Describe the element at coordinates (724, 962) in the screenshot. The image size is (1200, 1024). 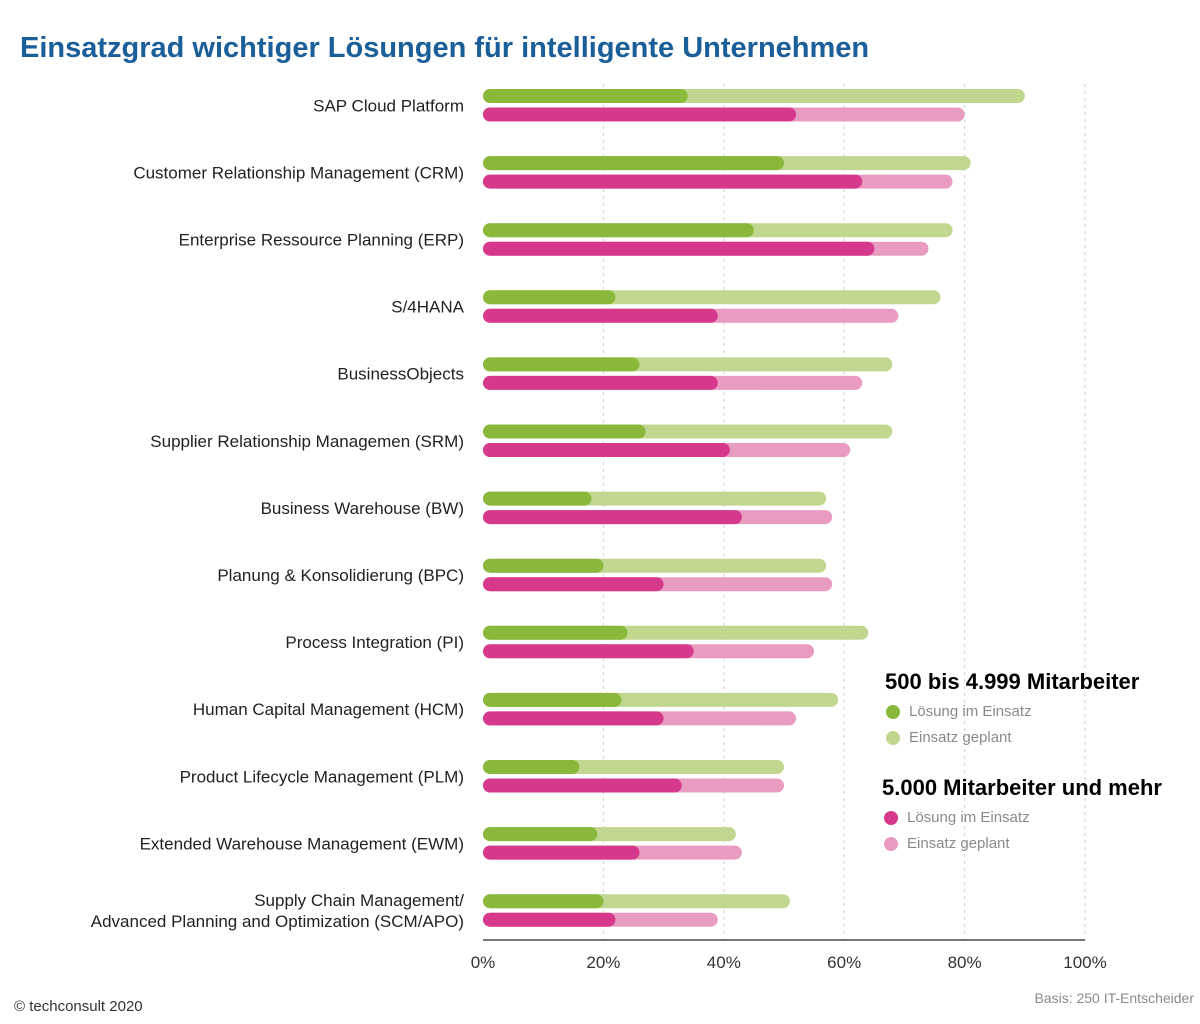
I see `x-tick-label: 40%` at that location.